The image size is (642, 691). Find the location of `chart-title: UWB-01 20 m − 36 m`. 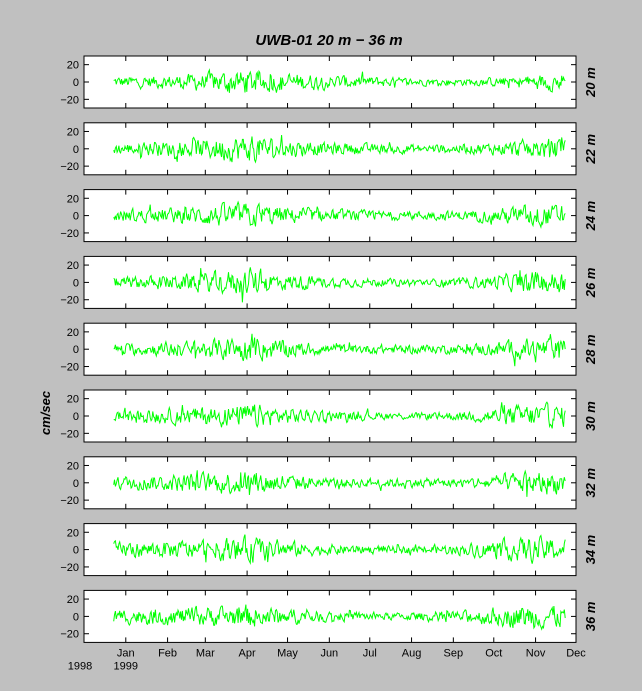

chart-title: UWB-01 20 m − 36 m is located at coordinates (328, 40).